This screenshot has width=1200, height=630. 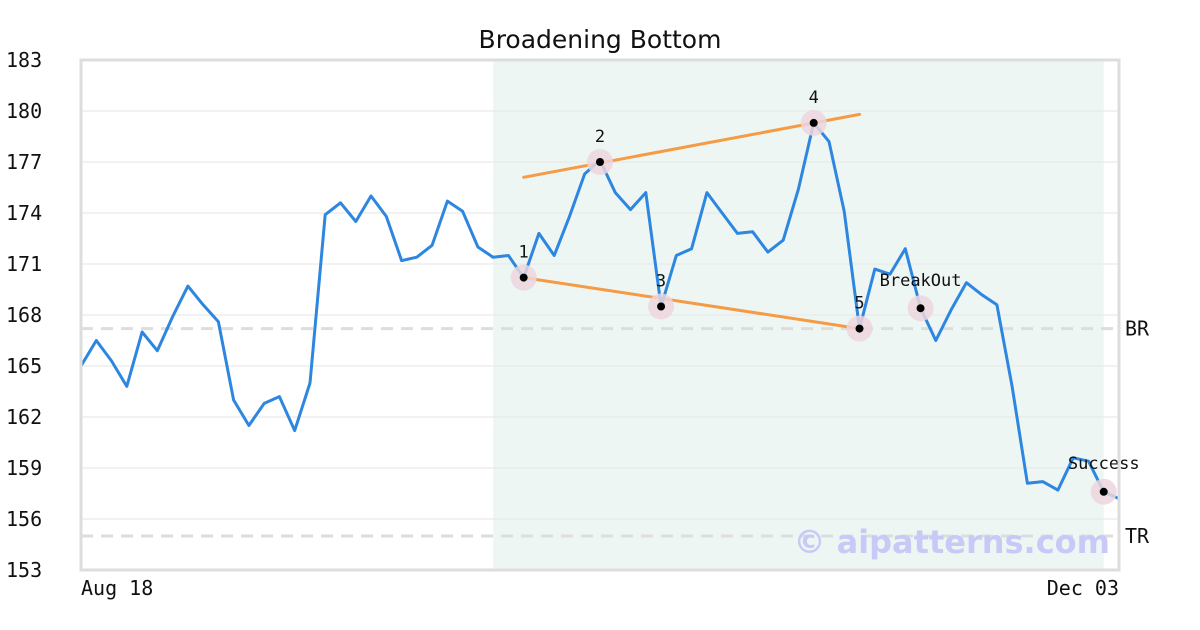 What do you see at coordinates (24, 111) in the screenshot?
I see `y-tick-label: 180` at bounding box center [24, 111].